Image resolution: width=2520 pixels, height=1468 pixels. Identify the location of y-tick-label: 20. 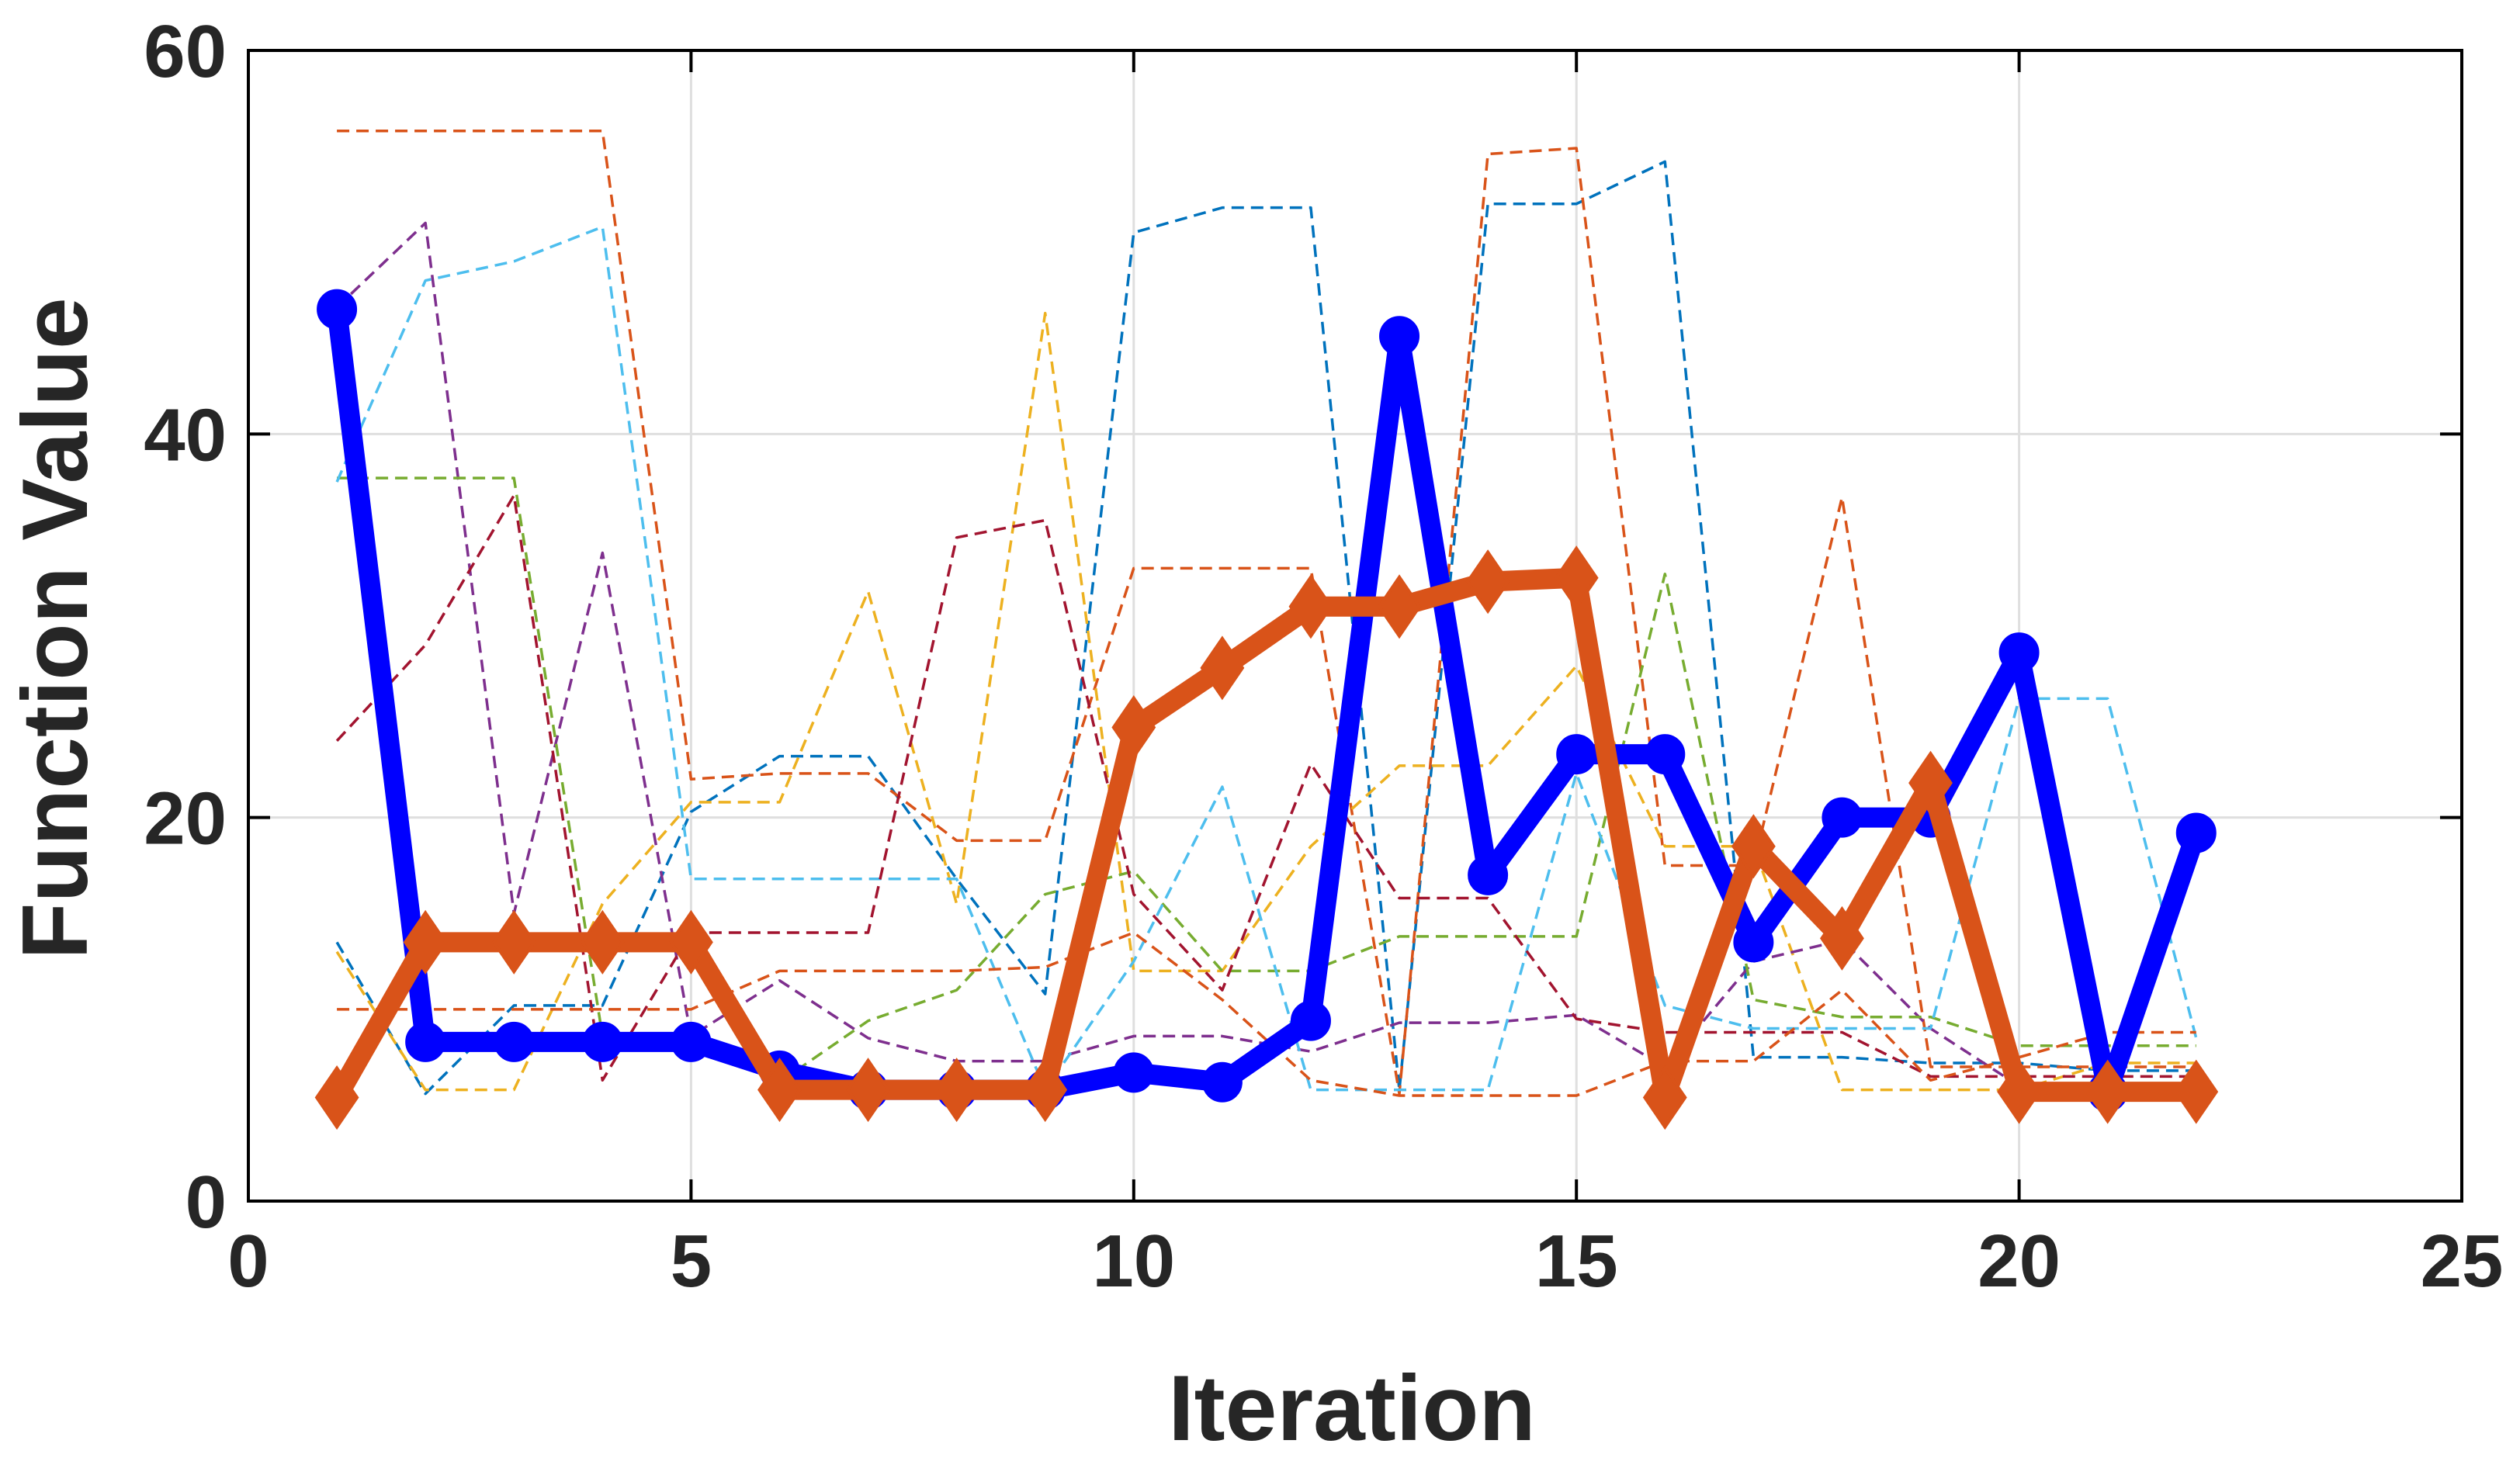
(186, 818).